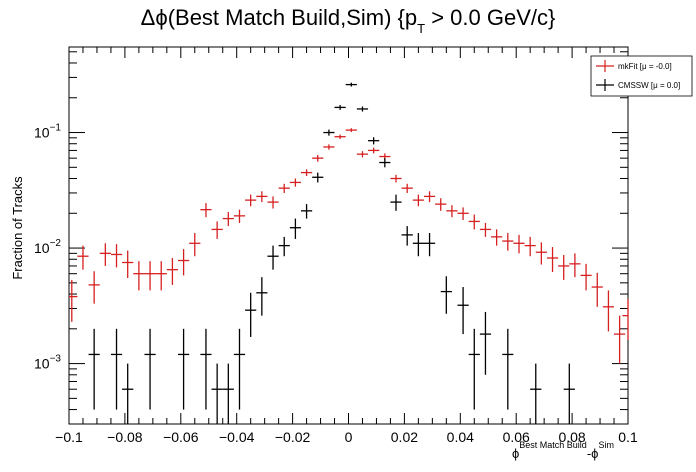 Image resolution: width=696 pixels, height=472 pixels. What do you see at coordinates (181, 437) in the screenshot?
I see `x-tick-label: −0.06` at bounding box center [181, 437].